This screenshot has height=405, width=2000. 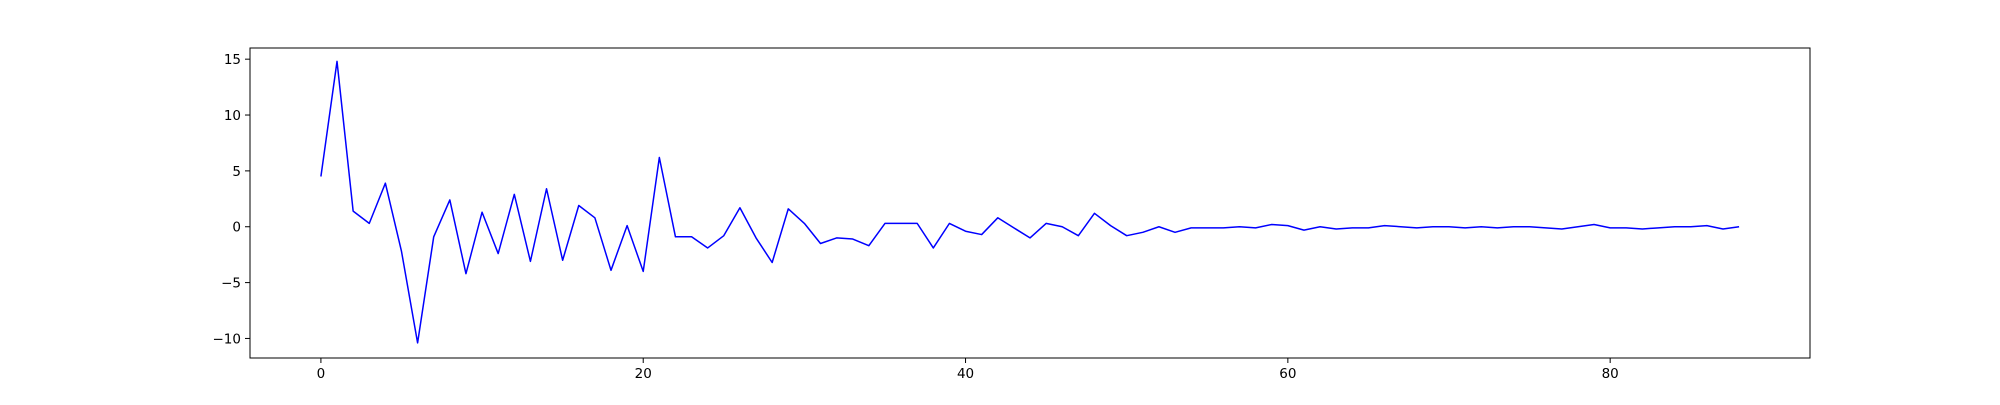 What do you see at coordinates (643, 374) in the screenshot?
I see `x-tick-label: 20` at bounding box center [643, 374].